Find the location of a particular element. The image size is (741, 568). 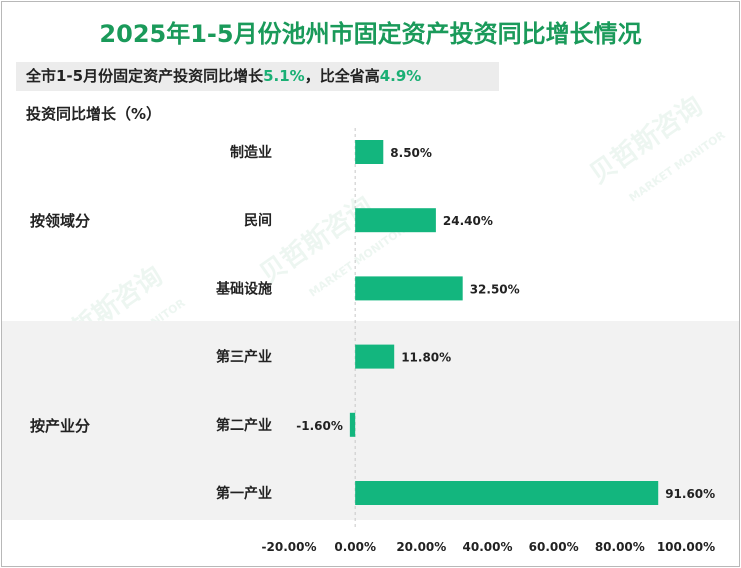

value-label: -1.60% is located at coordinates (319, 426).